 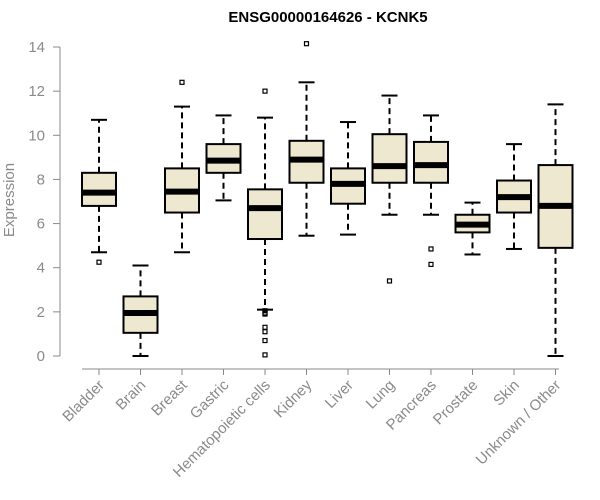 I want to click on chart-title: ENSG00000164626 - KCNK5, so click(x=327, y=17).